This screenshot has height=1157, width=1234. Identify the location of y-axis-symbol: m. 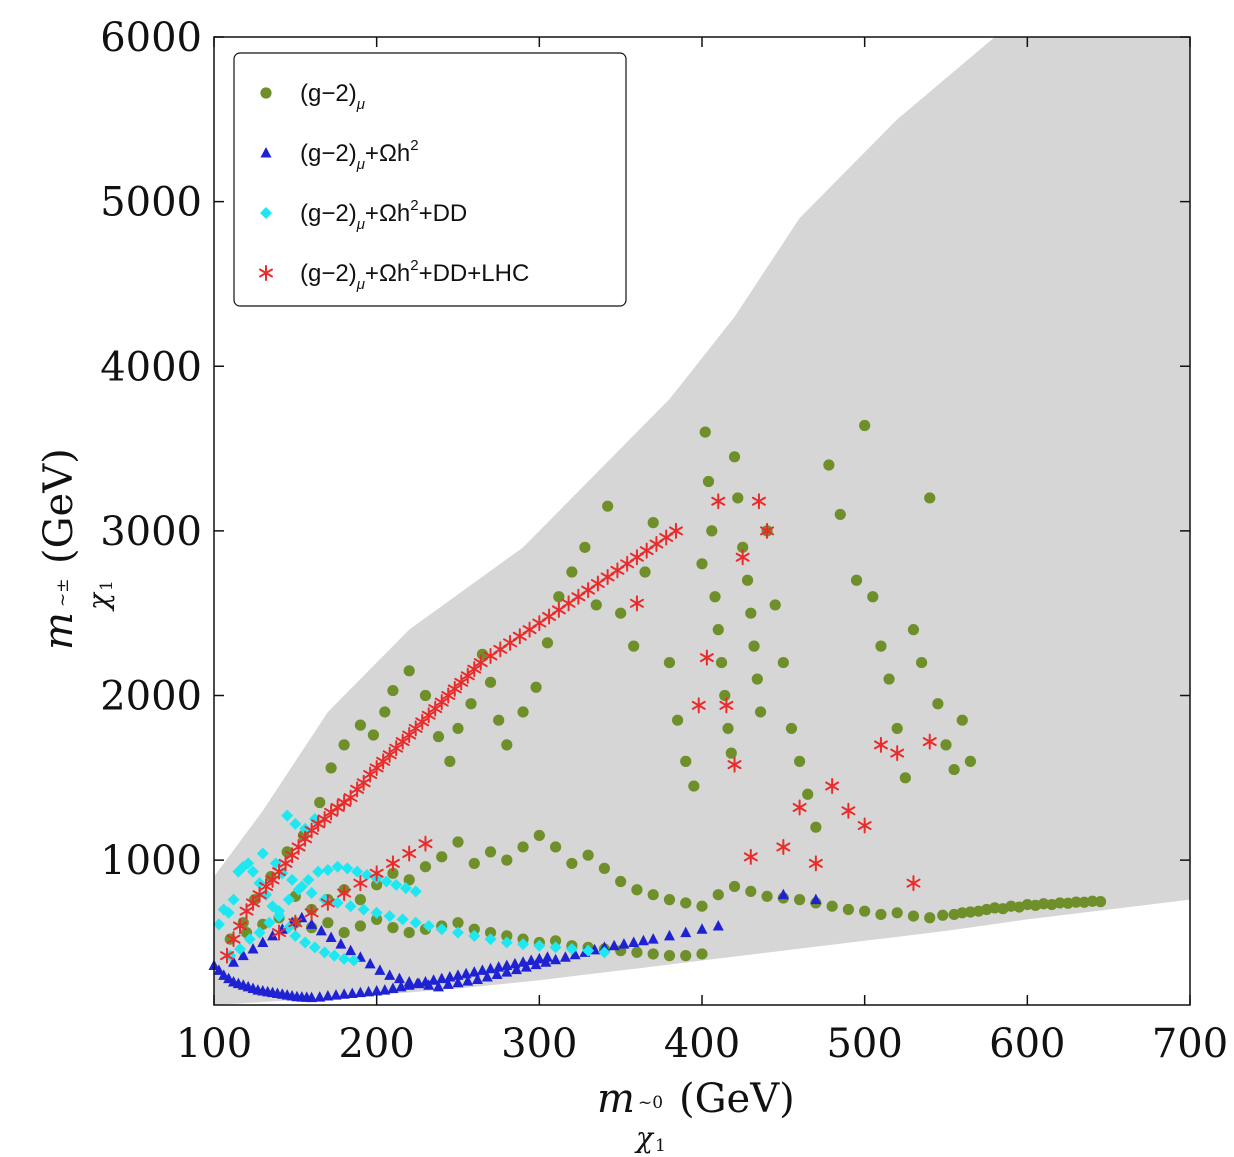
(59, 631).